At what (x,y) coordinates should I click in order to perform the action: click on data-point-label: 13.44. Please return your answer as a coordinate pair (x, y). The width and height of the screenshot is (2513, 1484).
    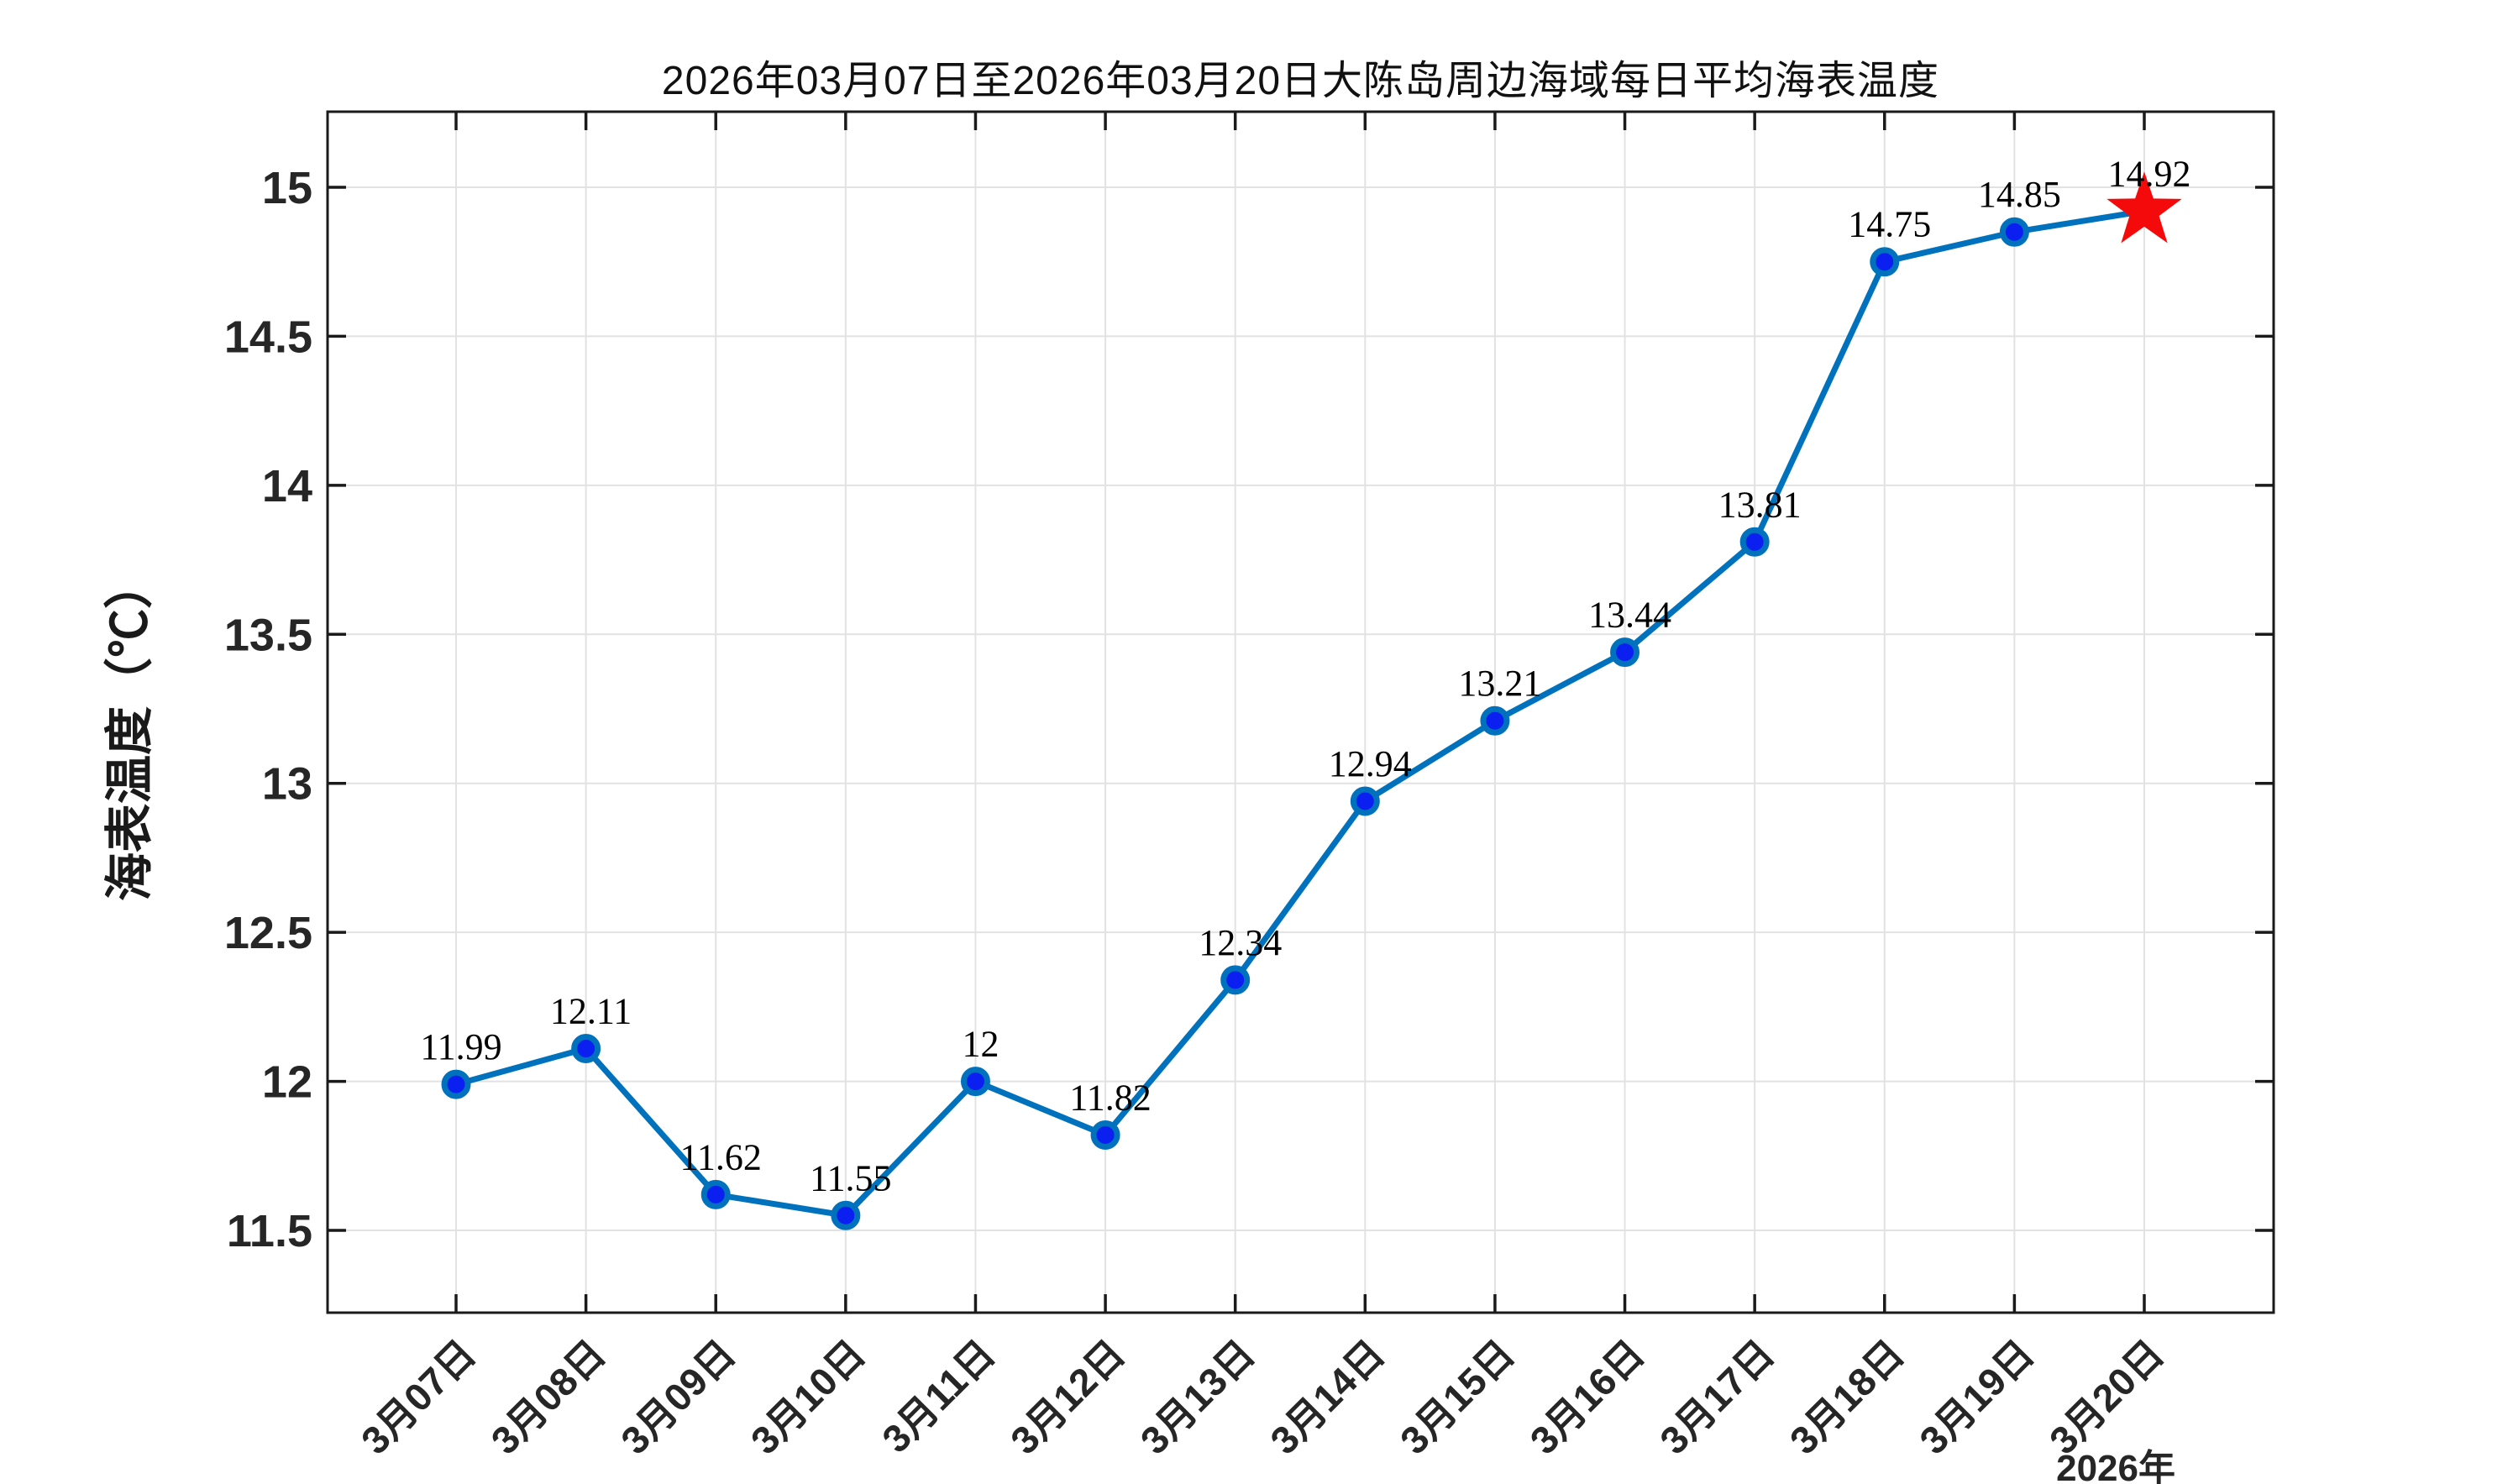
    Looking at the image, I should click on (1630, 616).